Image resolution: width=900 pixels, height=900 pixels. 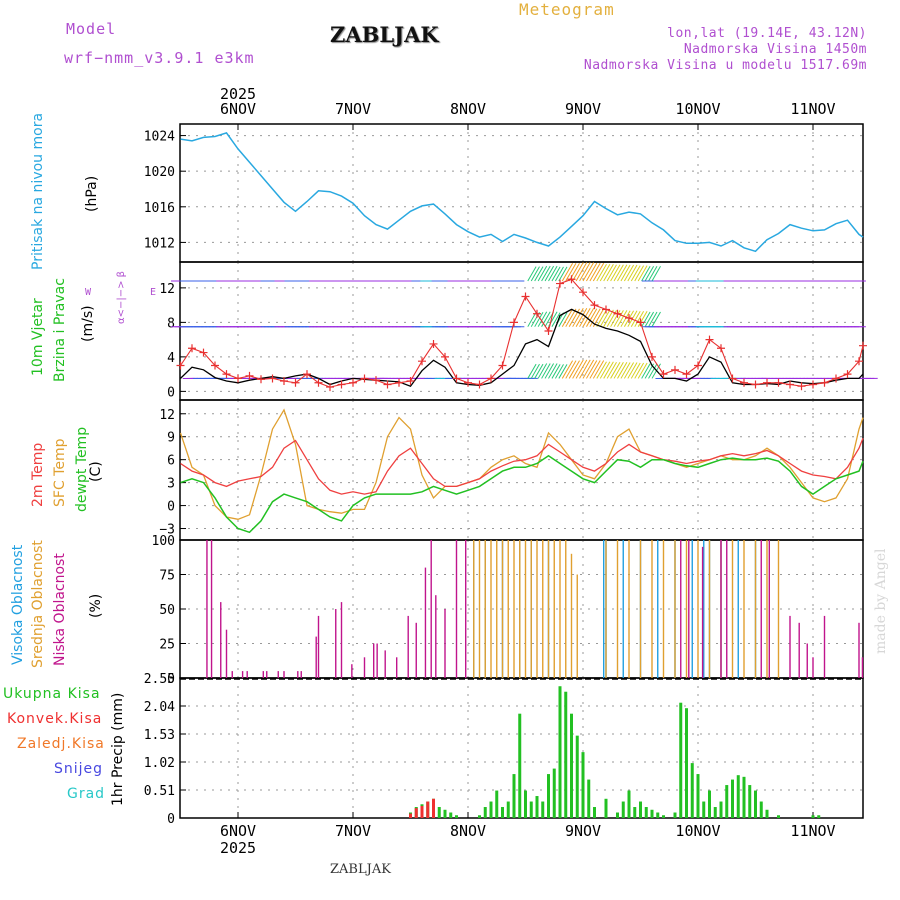 What do you see at coordinates (167, 576) in the screenshot?
I see `y-tick-label: 75` at bounding box center [167, 576].